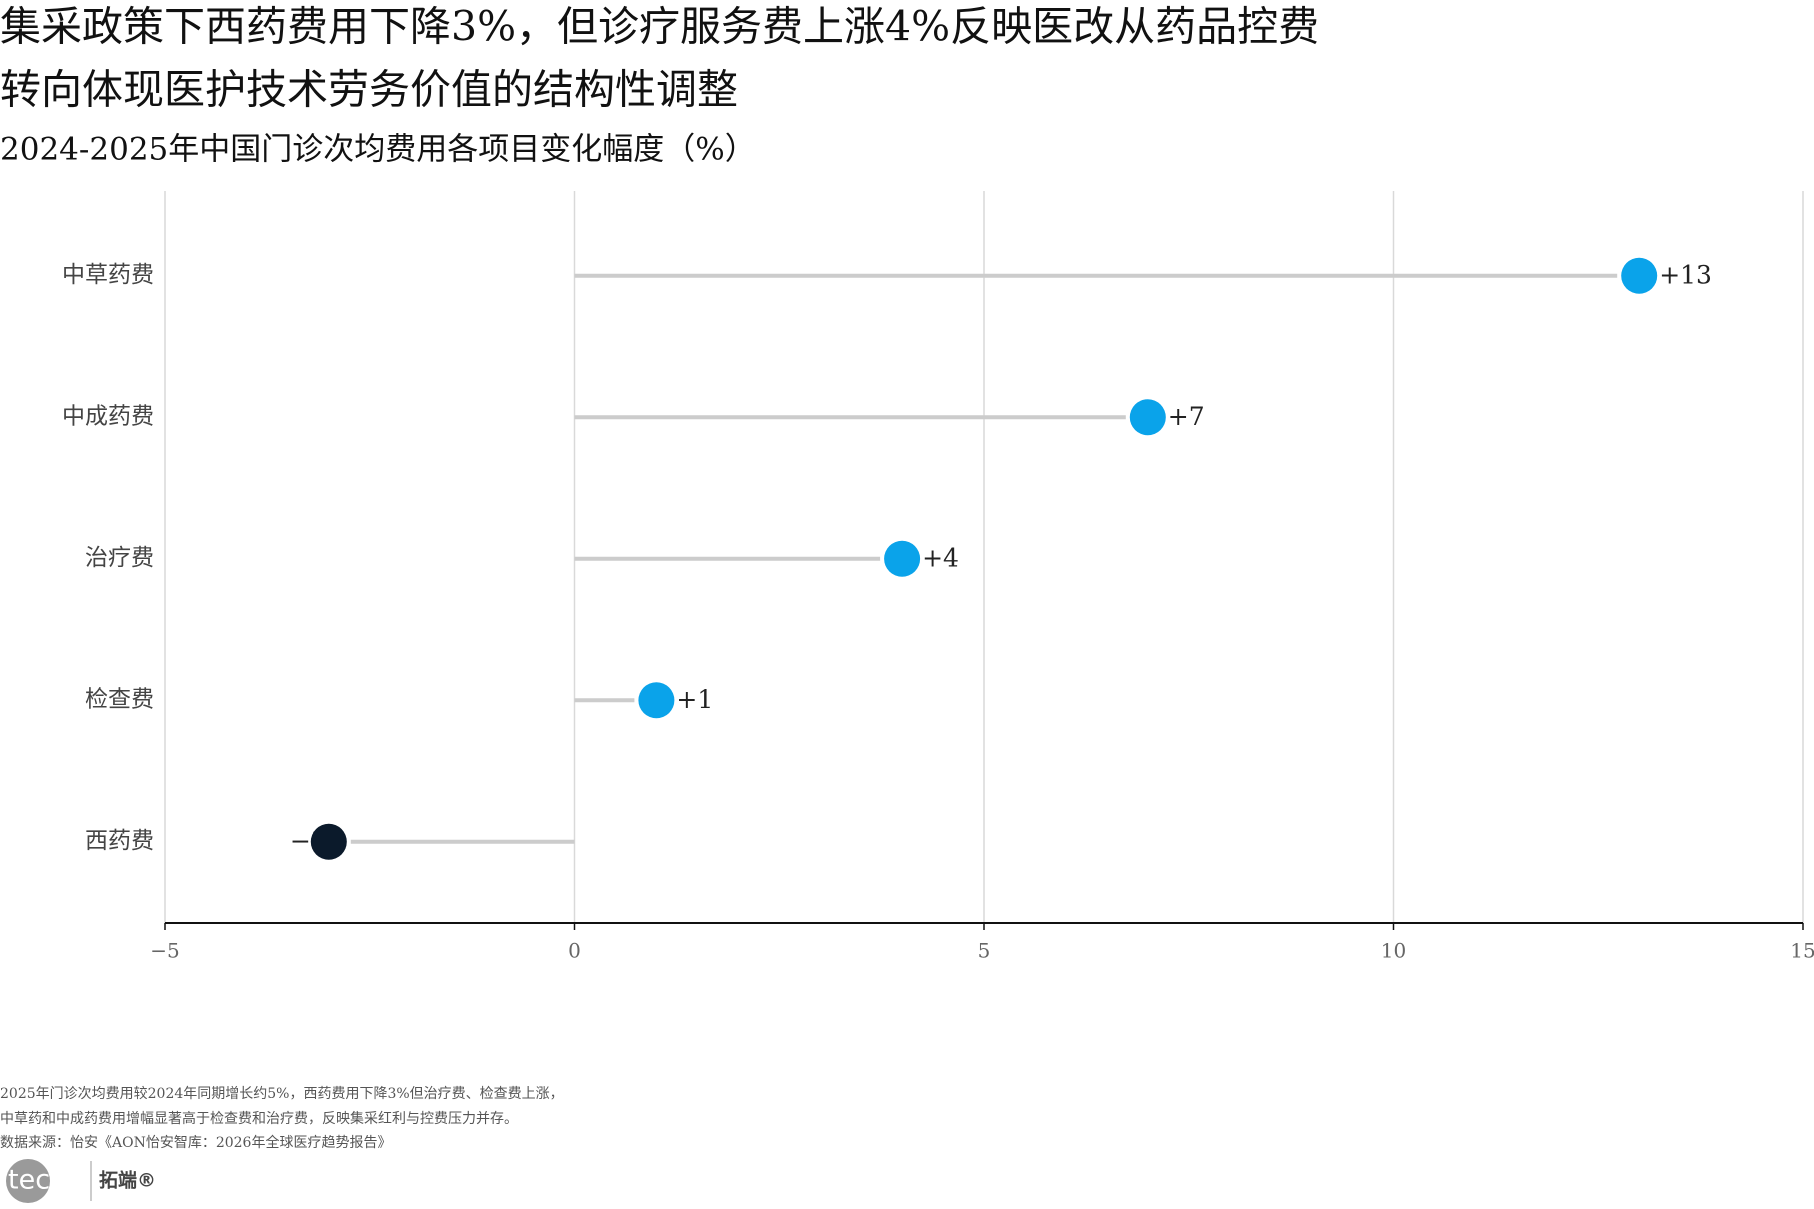 The image size is (1814, 1209). I want to click on chart-title: 集采政策下西药费用下降3%，但诊疗服务费上涨4%反映医改从药品控费, so click(659, 27).